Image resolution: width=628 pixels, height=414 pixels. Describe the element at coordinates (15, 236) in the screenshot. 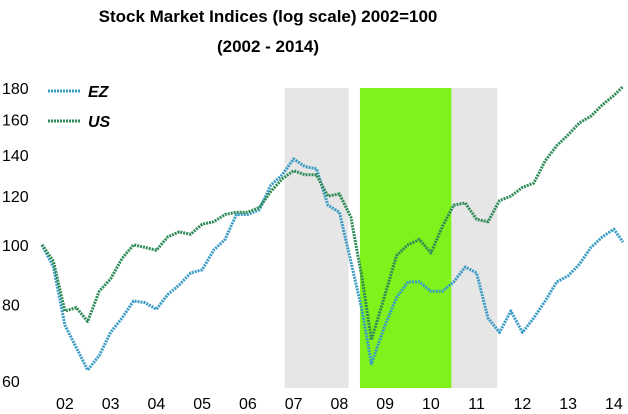

I see `y-axis-ticks: 60 80 100 120 140 160 180` at that location.